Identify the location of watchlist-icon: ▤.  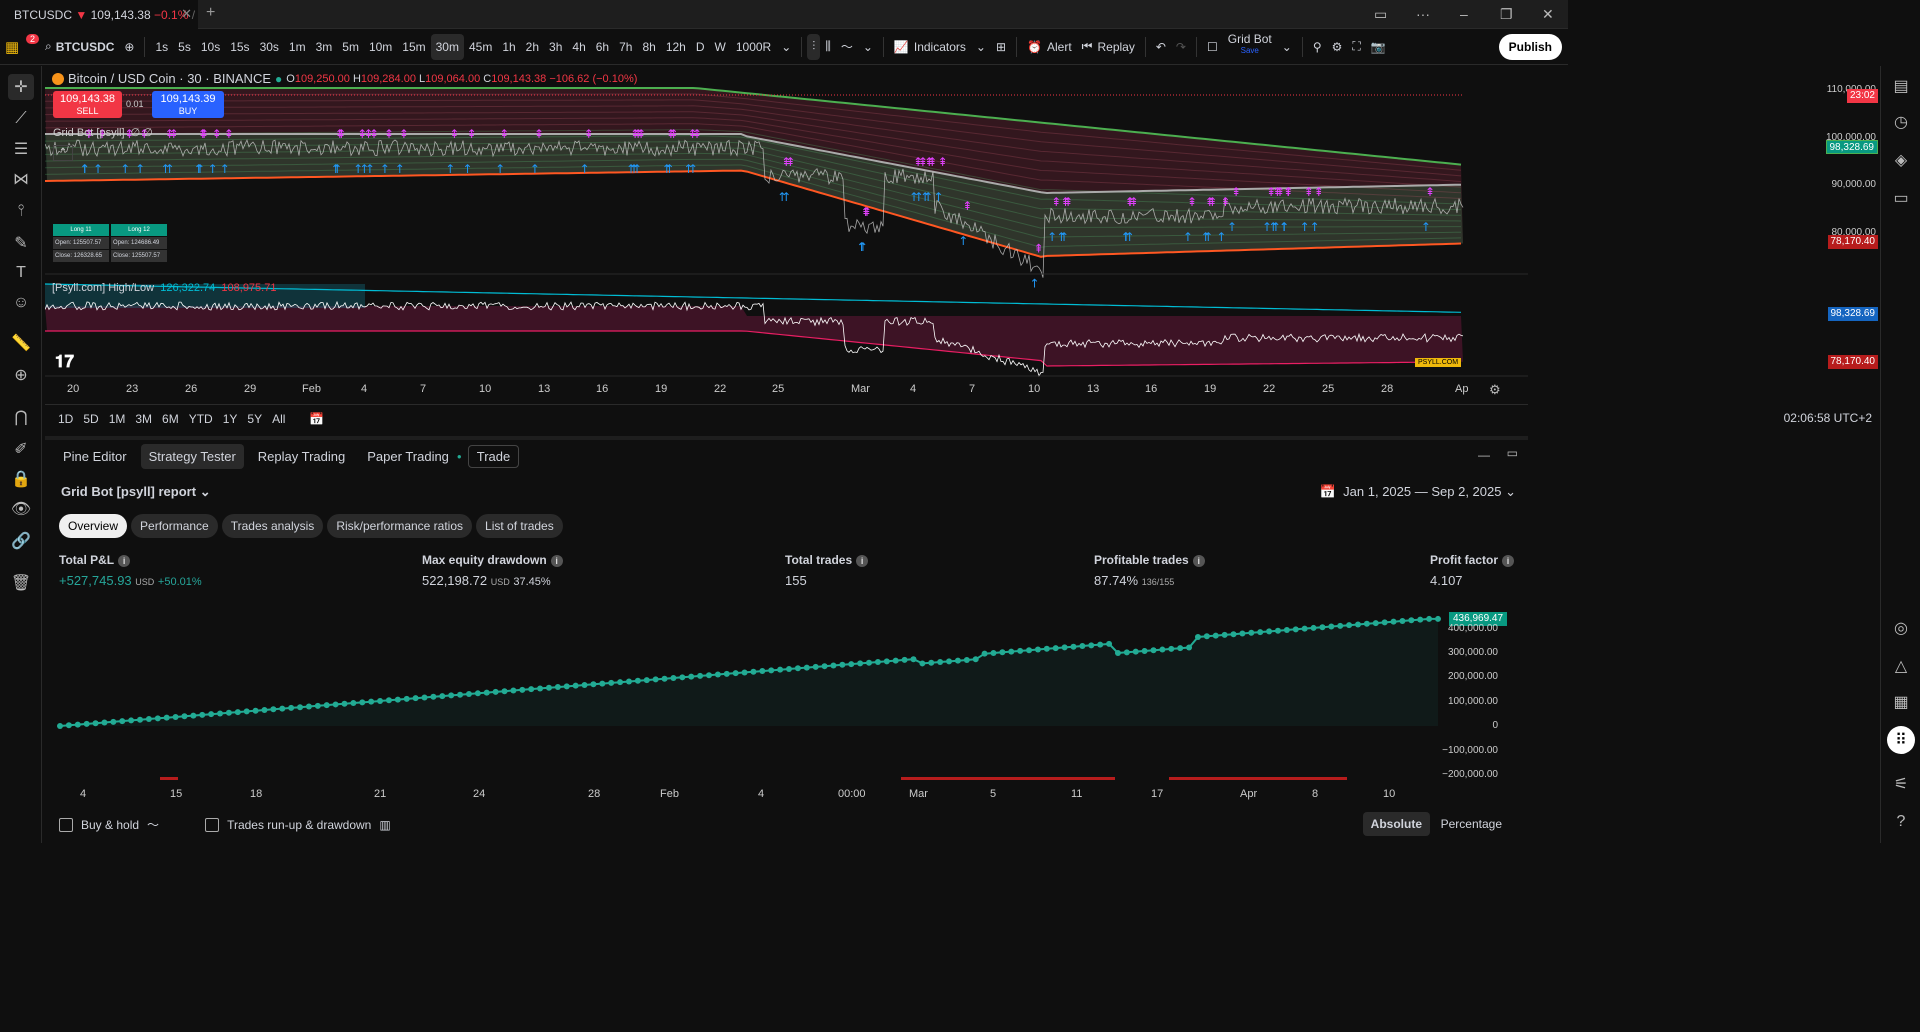
(1901, 86).